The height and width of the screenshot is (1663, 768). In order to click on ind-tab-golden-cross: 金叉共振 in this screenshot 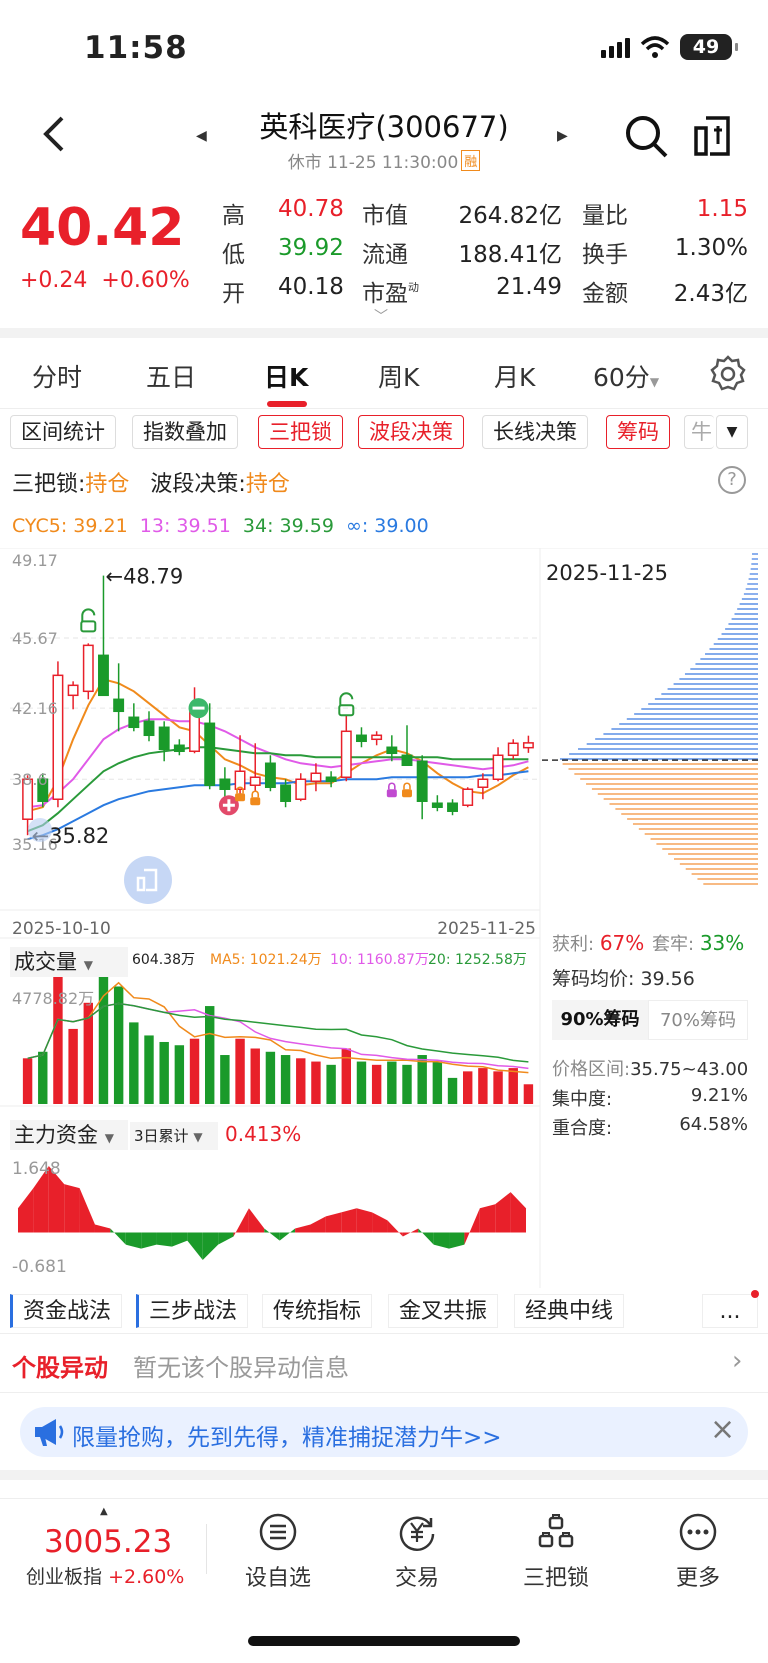, I will do `click(443, 1311)`.